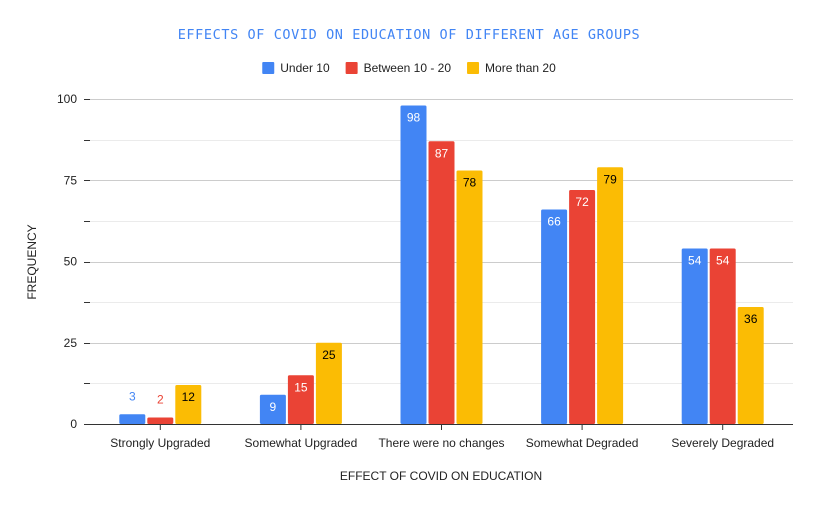 The width and height of the screenshot is (818, 508). Describe the element at coordinates (610, 179) in the screenshot. I see `data-label: 79` at that location.